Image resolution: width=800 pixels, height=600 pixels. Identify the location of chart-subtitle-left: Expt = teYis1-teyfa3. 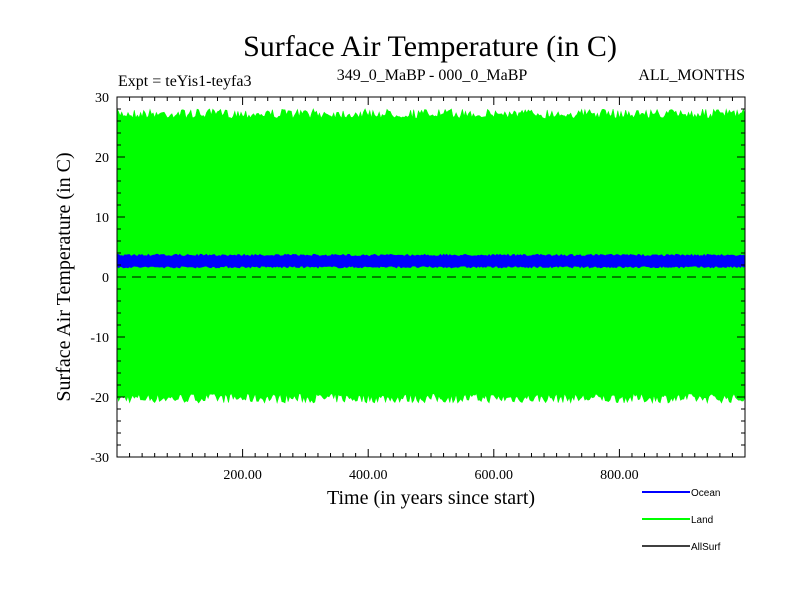
(184, 81).